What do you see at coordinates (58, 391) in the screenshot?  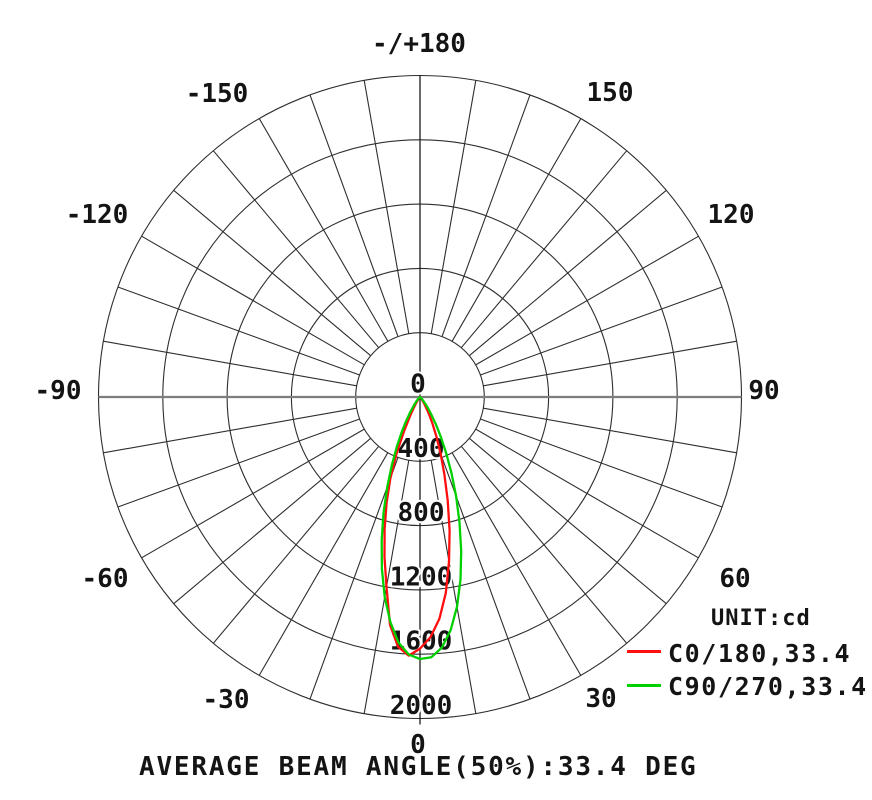 I see `angle-label-minus-90: -90` at bounding box center [58, 391].